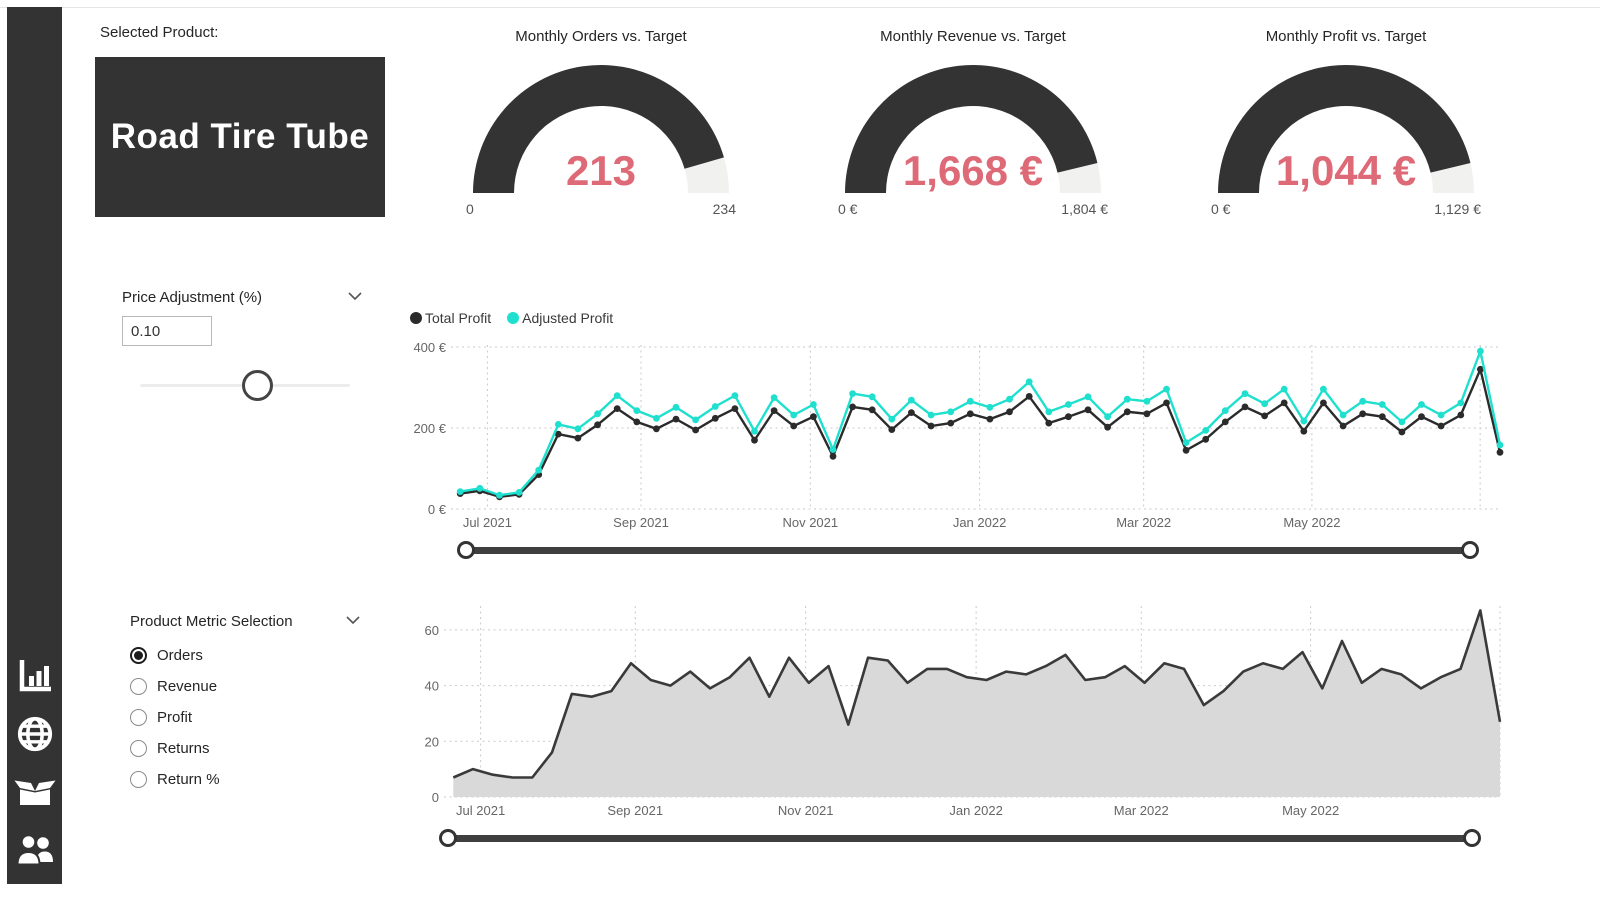  Describe the element at coordinates (35, 792) in the screenshot. I see `open-box-icon` at that location.